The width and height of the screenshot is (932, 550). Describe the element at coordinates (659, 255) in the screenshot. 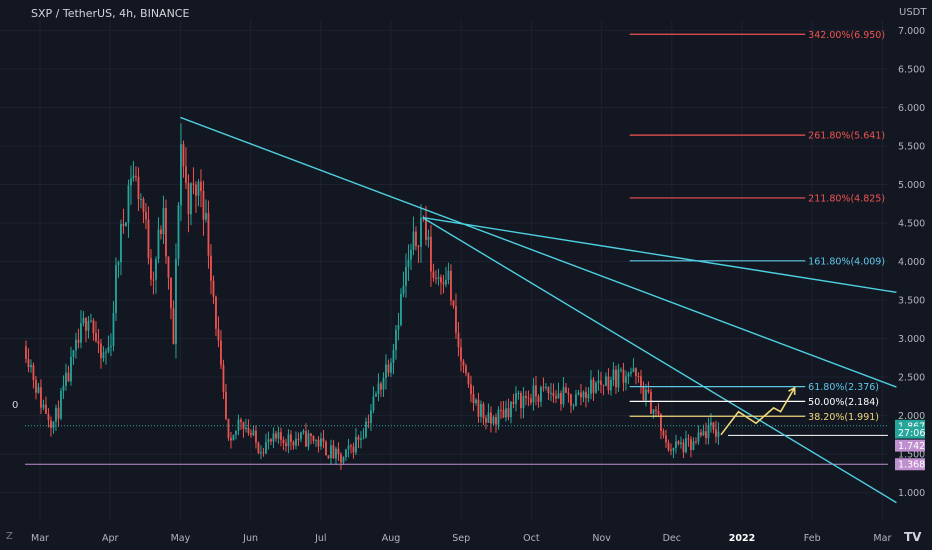

I see `trendline` at that location.